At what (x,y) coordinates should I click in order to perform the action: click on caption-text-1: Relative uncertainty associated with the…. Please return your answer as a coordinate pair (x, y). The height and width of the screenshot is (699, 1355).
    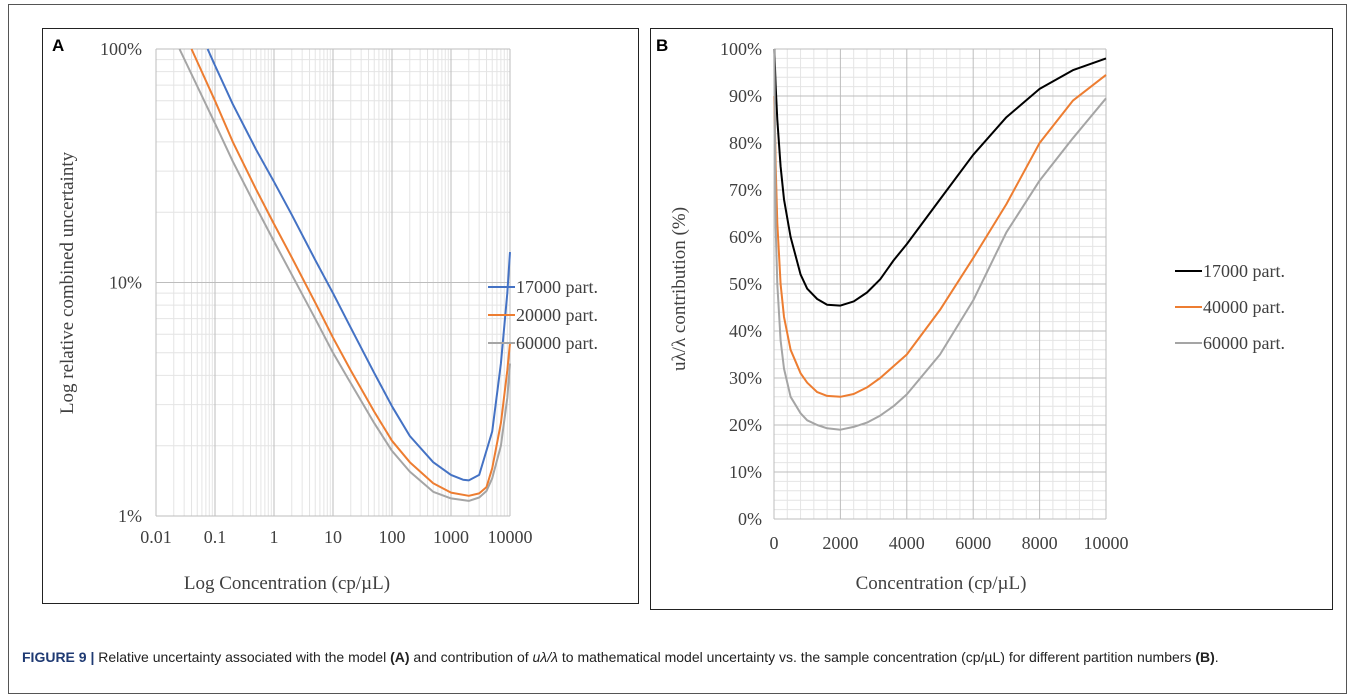
    Looking at the image, I should click on (242, 657).